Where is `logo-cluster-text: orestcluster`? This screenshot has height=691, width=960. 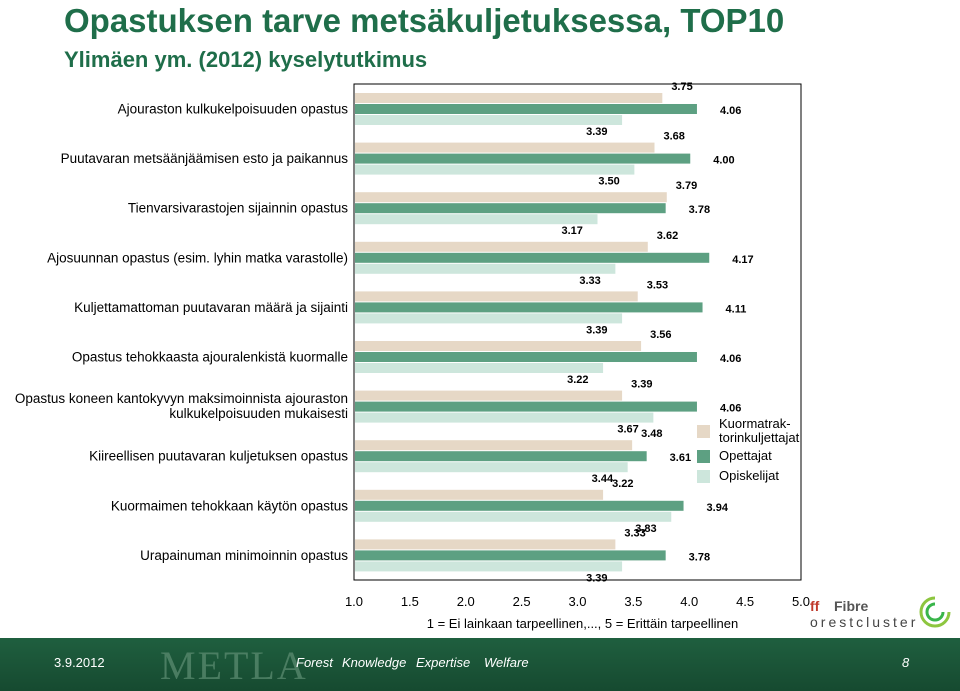 logo-cluster-text: orestcluster is located at coordinates (864, 622).